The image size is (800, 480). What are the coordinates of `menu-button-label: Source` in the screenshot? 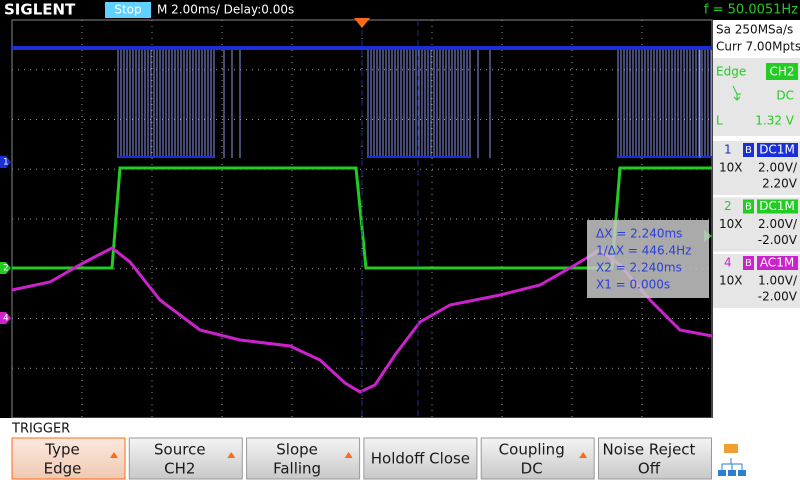 It's located at (180, 450).